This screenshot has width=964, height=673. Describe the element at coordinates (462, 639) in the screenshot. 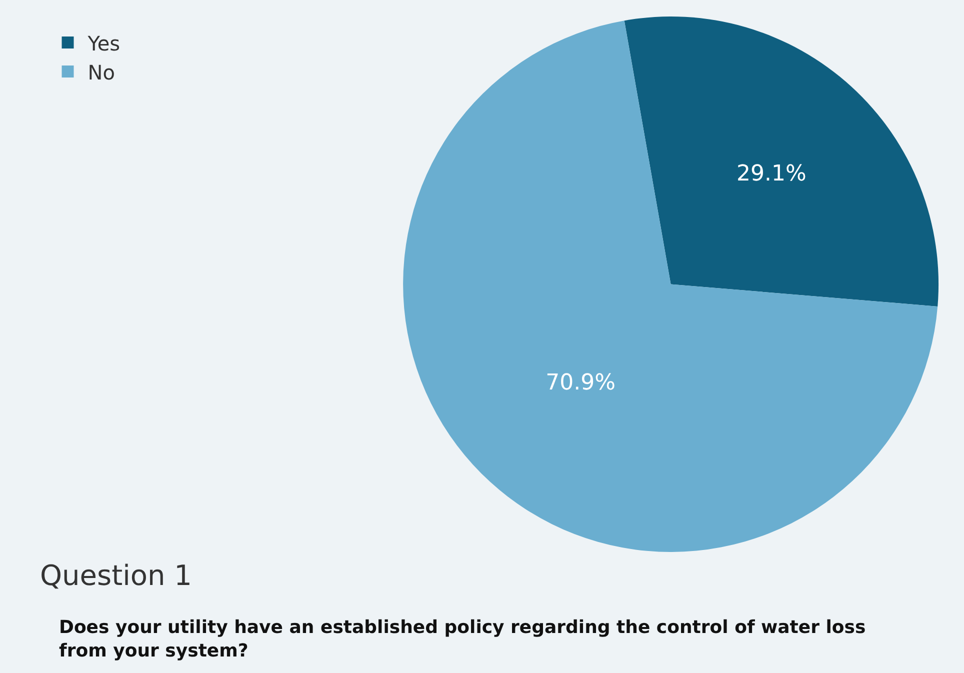

I see `text: Does your utility have an established policy regarding the control of water loss from your system?` at that location.